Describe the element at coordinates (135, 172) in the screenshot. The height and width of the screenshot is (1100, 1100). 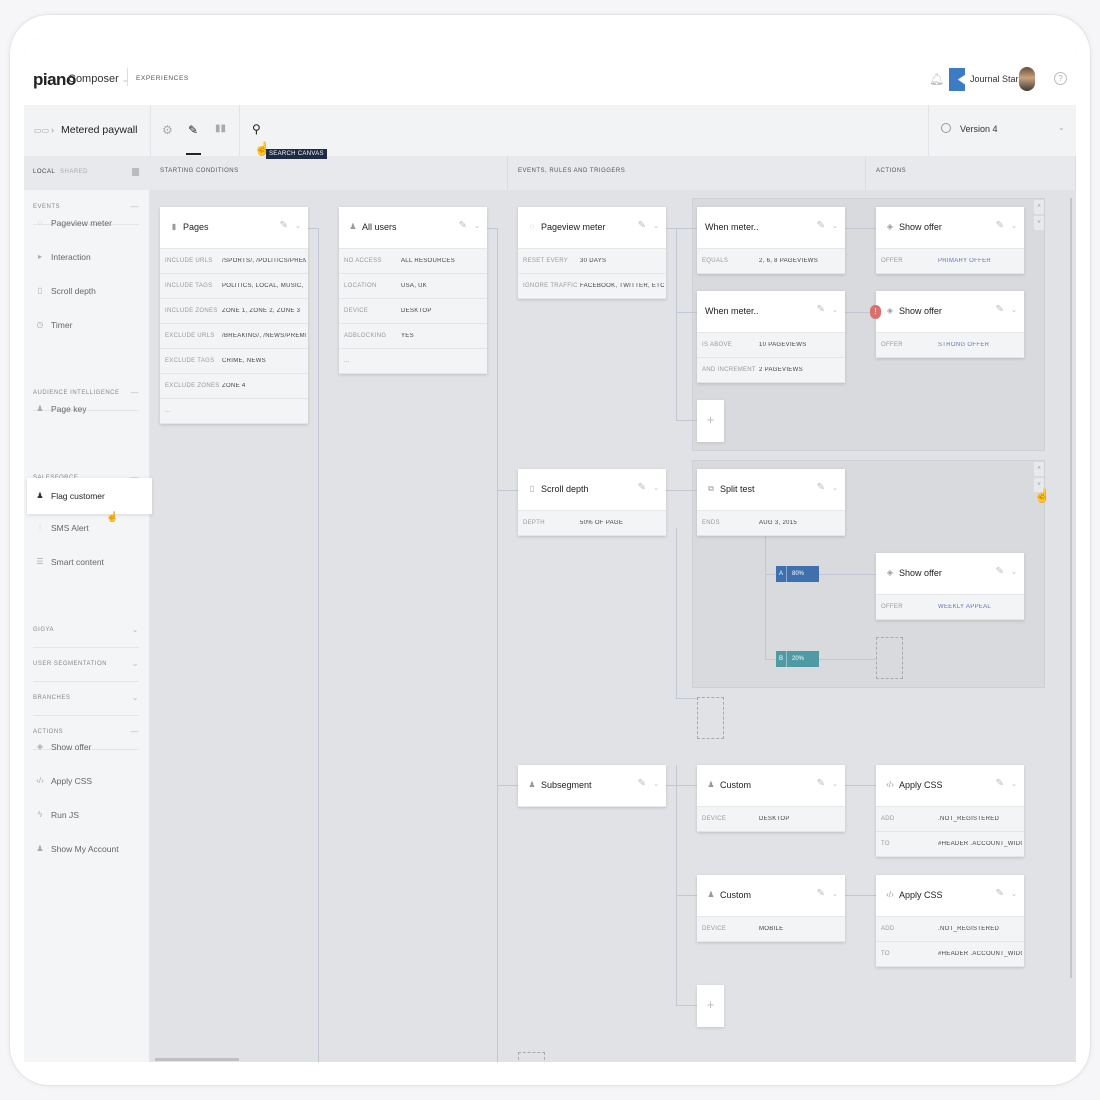
I see `folder-icon` at that location.